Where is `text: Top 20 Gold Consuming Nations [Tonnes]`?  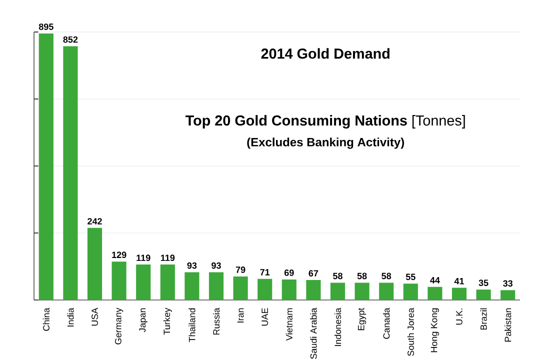
text: Top 20 Gold Consuming Nations [Tonnes] is located at coordinates (325, 122).